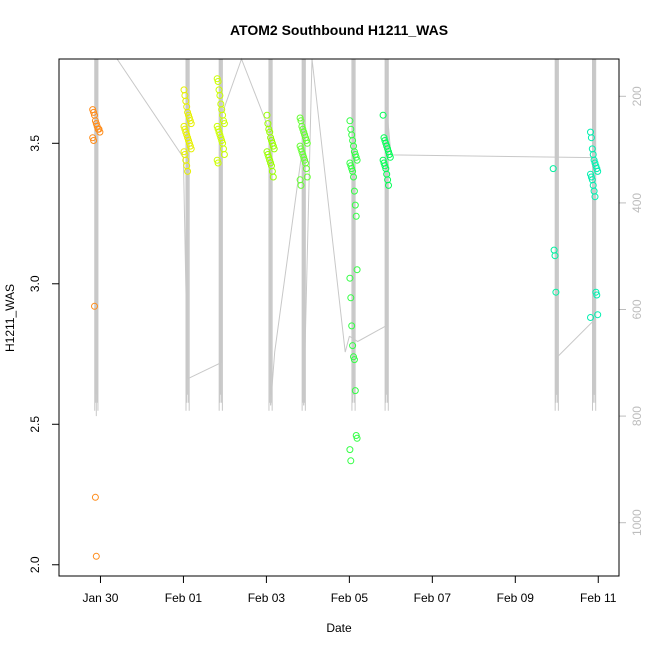  Describe the element at coordinates (35, 564) in the screenshot. I see `y-tick-label: 2.0` at that location.